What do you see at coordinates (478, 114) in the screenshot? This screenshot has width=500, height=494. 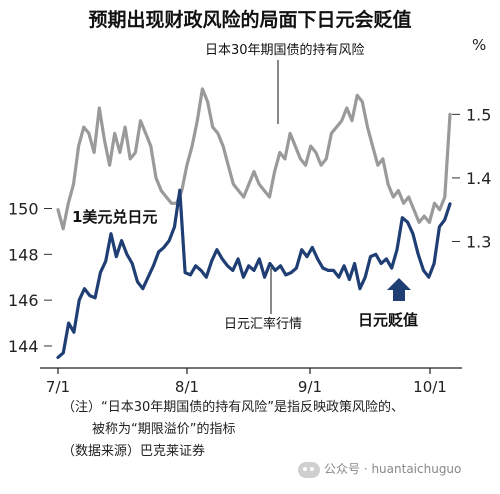 I see `right-tick-label-2: 1.5` at bounding box center [478, 114].